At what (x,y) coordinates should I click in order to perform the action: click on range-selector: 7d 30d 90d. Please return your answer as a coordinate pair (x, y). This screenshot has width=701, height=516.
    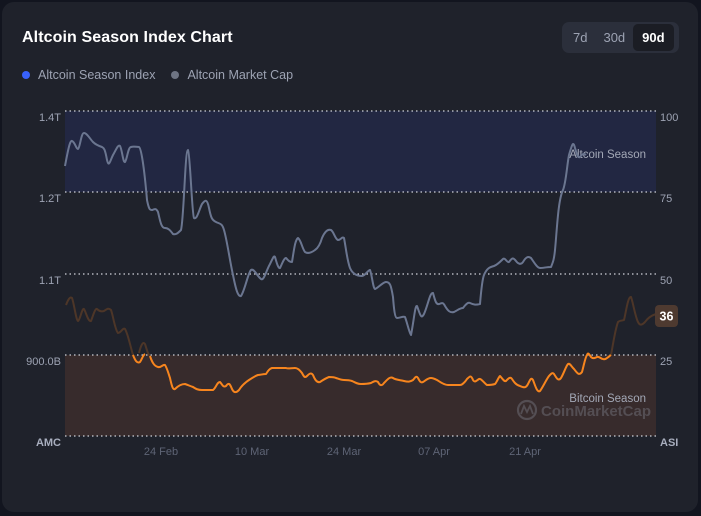
    Looking at the image, I should click on (620, 37).